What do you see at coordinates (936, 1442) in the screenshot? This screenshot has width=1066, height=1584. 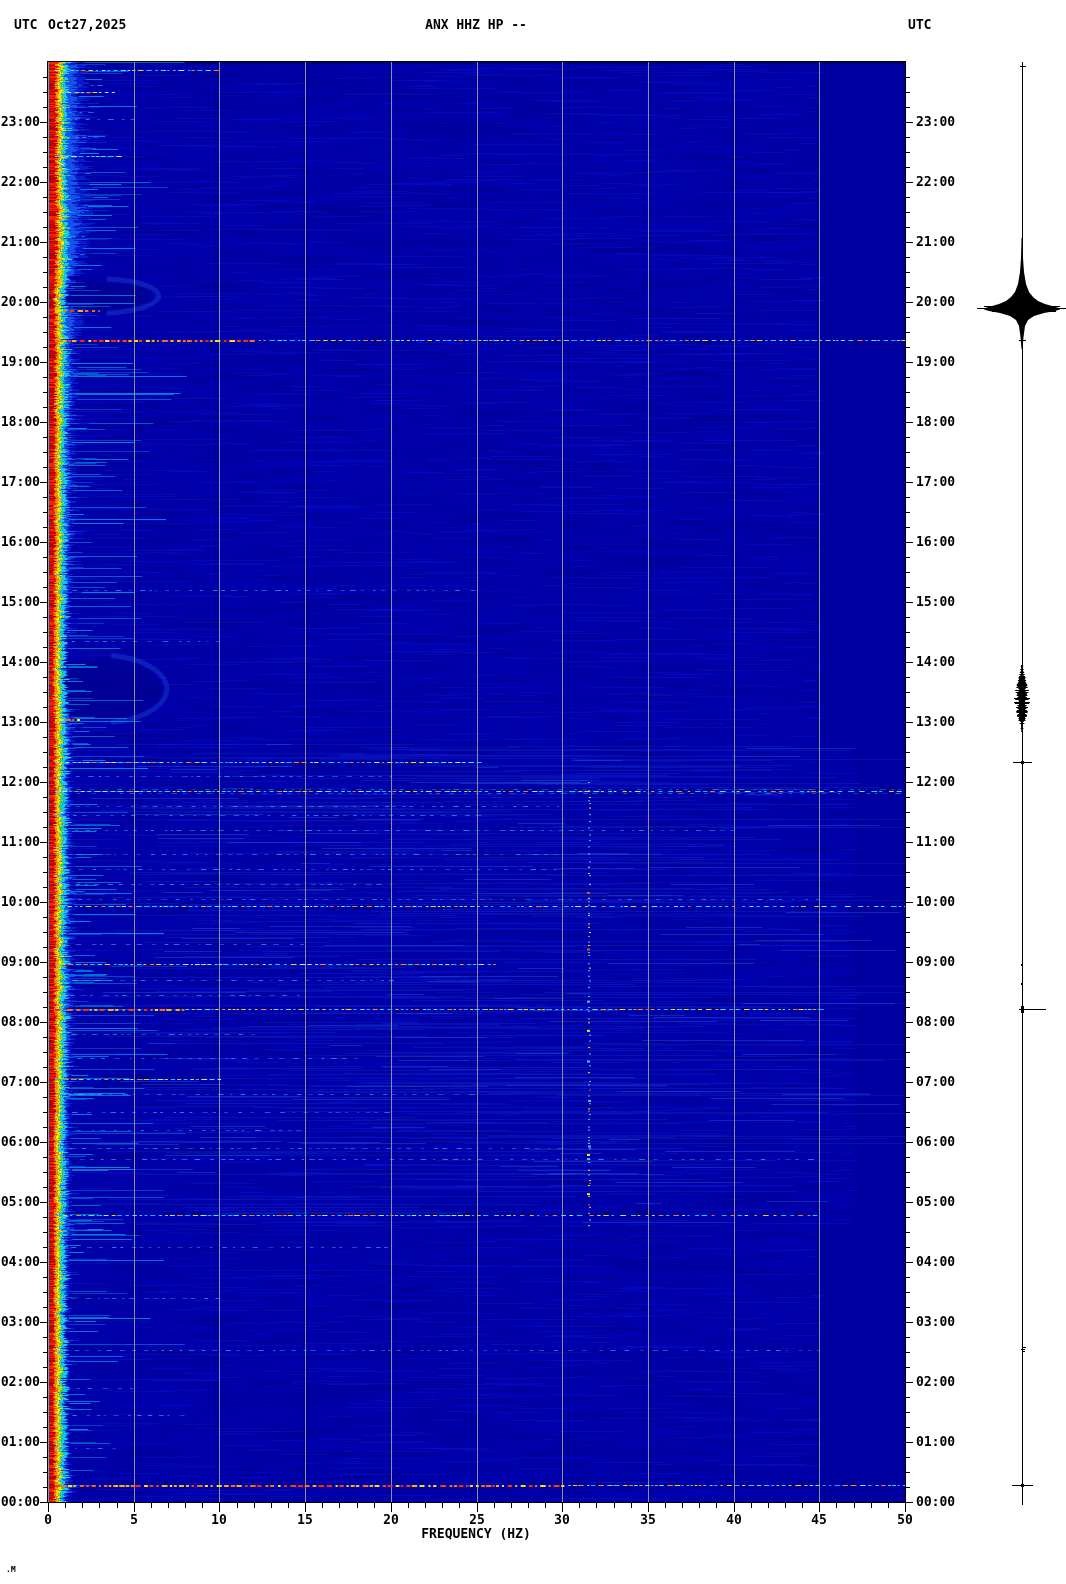 I see `y-axis-label-right: 01:00` at bounding box center [936, 1442].